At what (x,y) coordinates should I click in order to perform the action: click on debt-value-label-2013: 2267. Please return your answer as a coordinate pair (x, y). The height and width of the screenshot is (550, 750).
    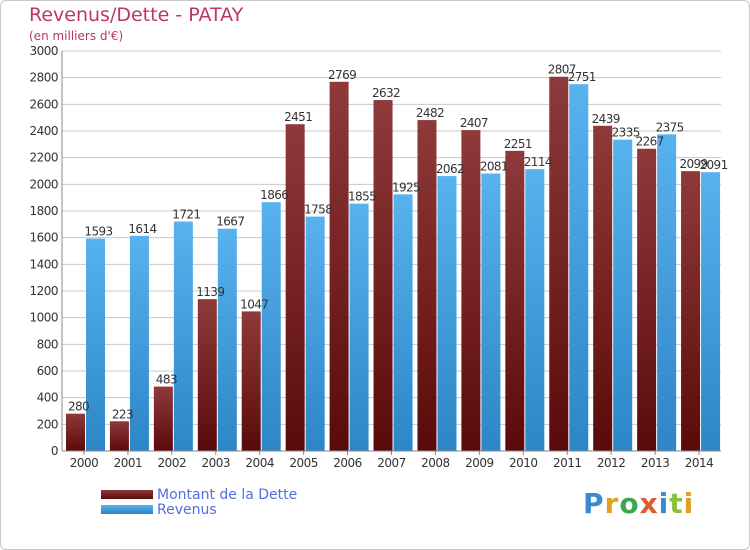
    Looking at the image, I should click on (650, 142).